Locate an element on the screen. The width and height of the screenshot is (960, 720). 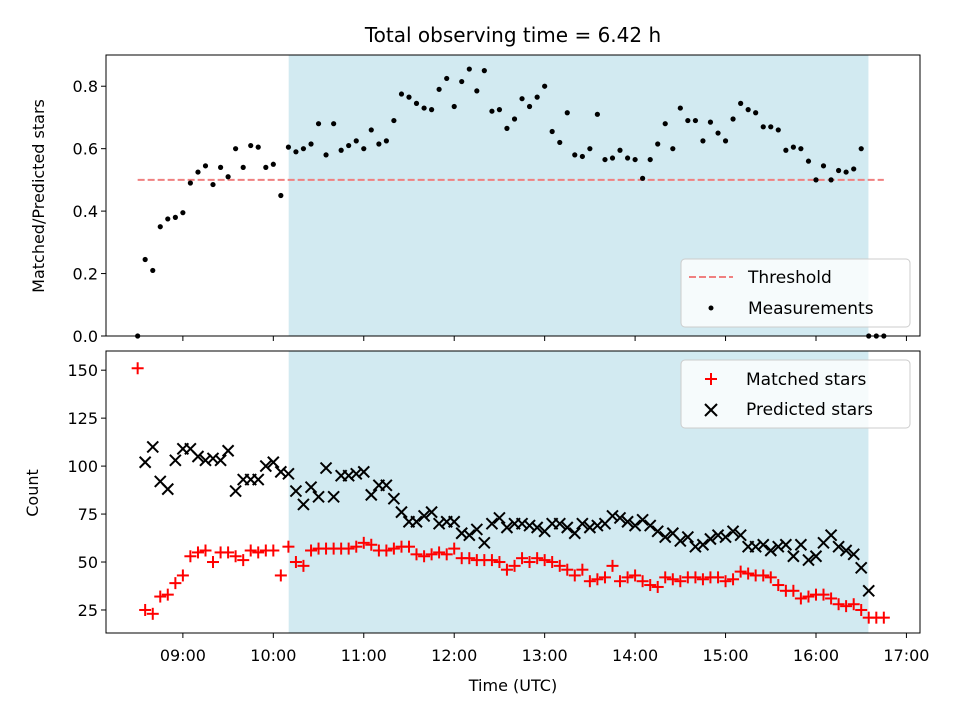
legend-measurements-label: Measurements is located at coordinates (811, 309).